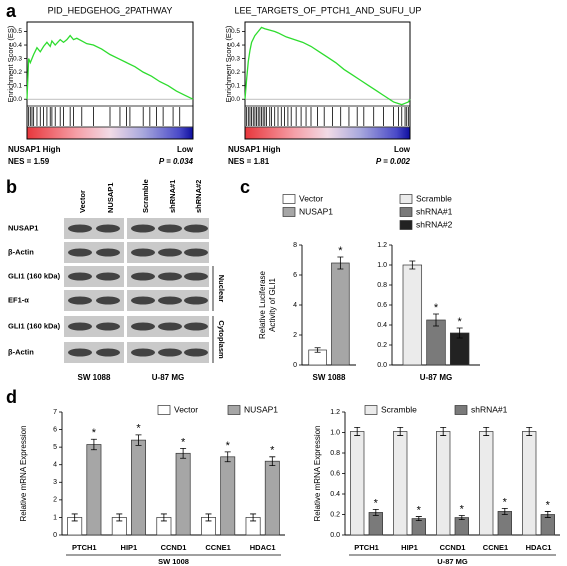  What do you see at coordinates (145, 196) in the screenshot?
I see `lane-label: Scramble` at bounding box center [145, 196].